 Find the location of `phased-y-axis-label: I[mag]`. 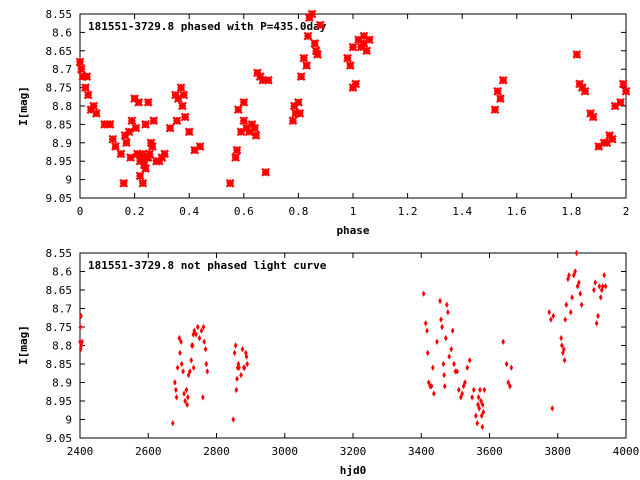

phased-y-axis-label: I[mag] is located at coordinates (23, 106).